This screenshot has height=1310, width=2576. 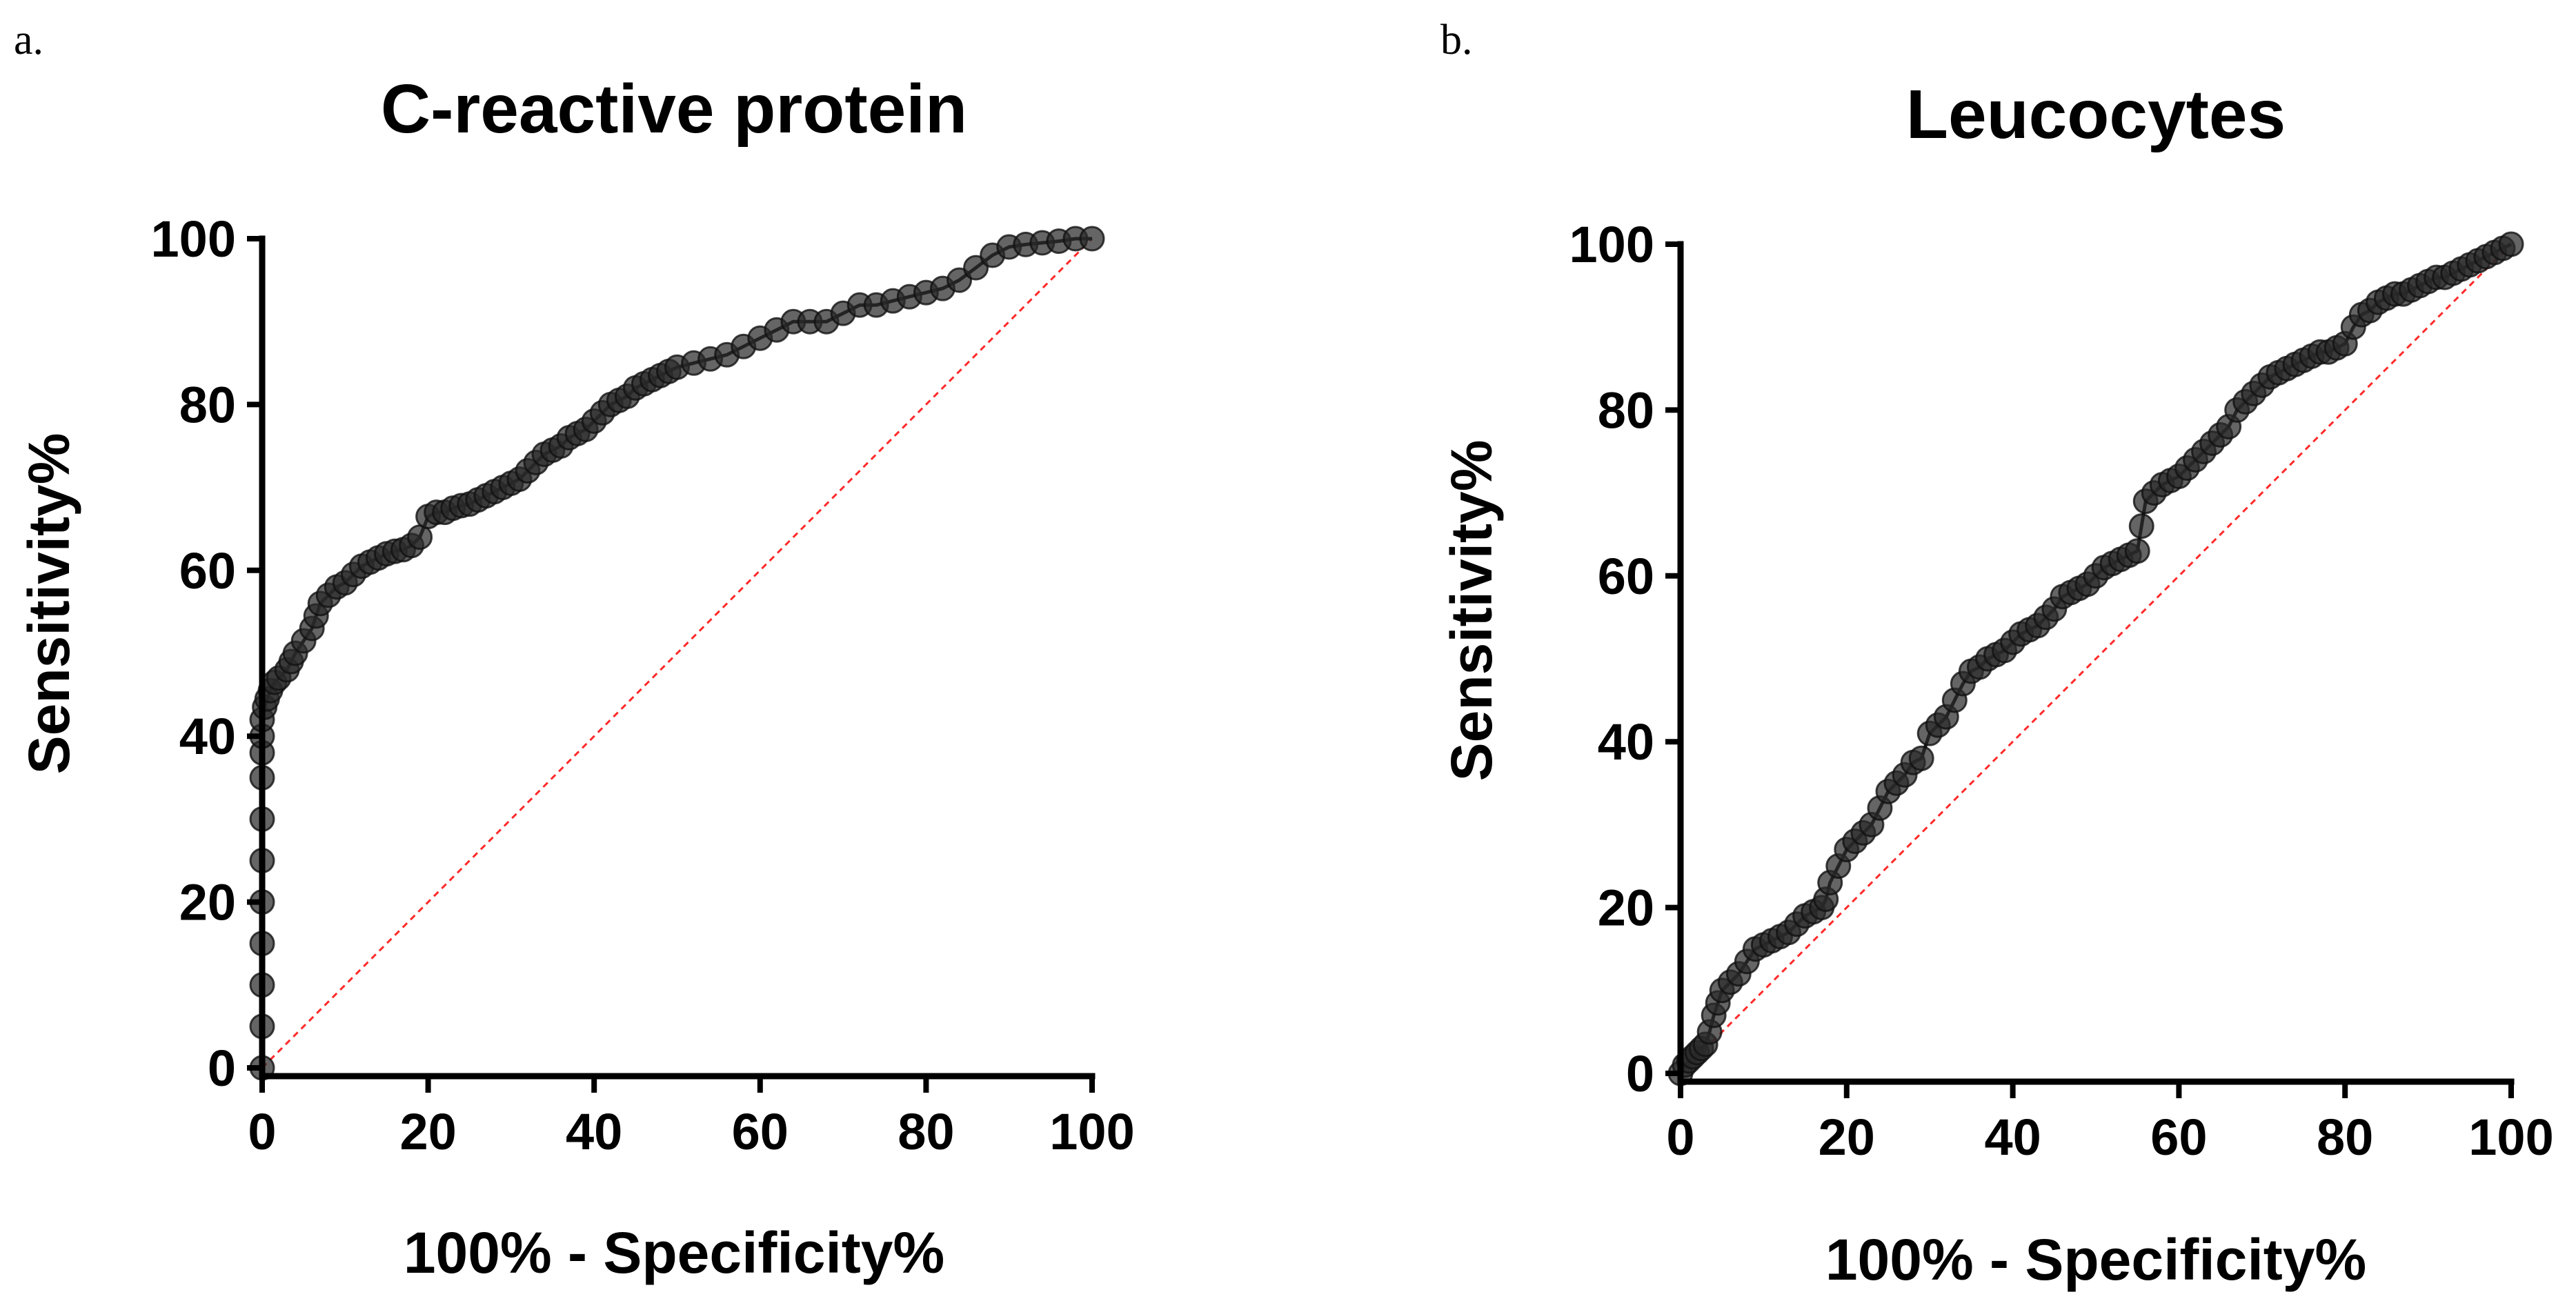 What do you see at coordinates (1640, 1073) in the screenshot?
I see `panel-b-y-tick-label: 0` at bounding box center [1640, 1073].